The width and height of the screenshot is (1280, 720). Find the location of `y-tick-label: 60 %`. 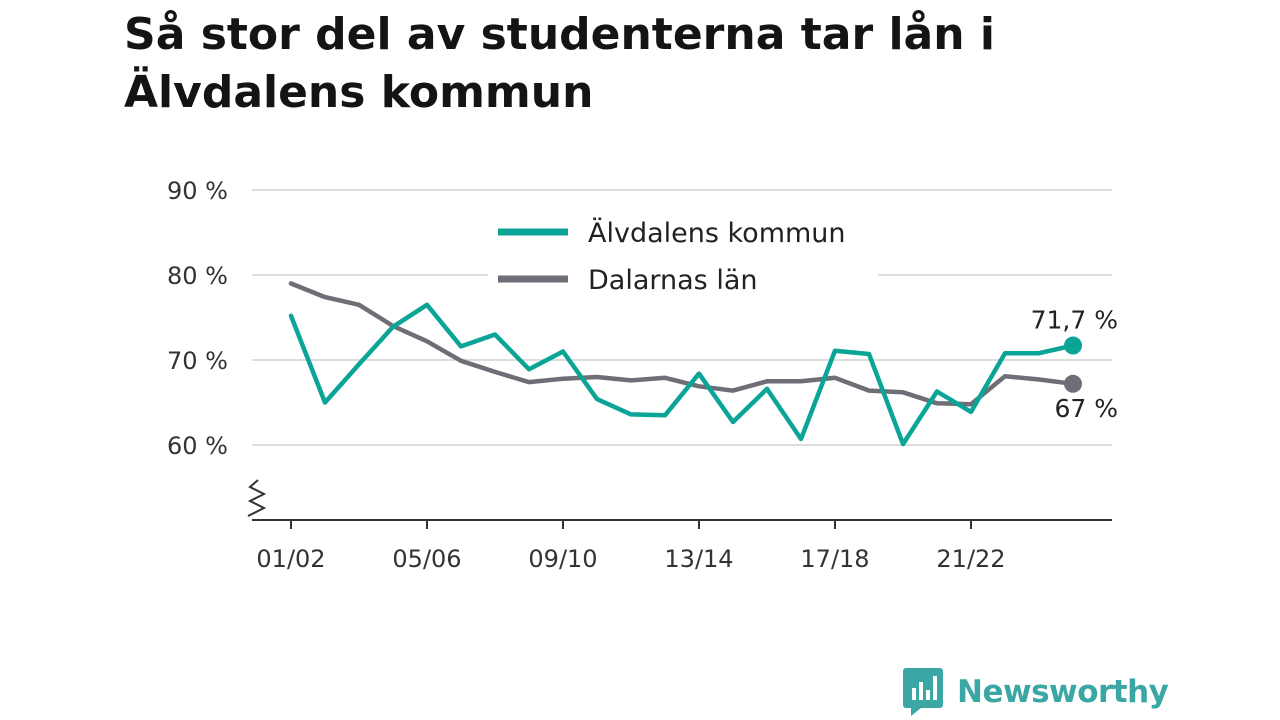

y-tick-label: 60 % is located at coordinates (197, 446).